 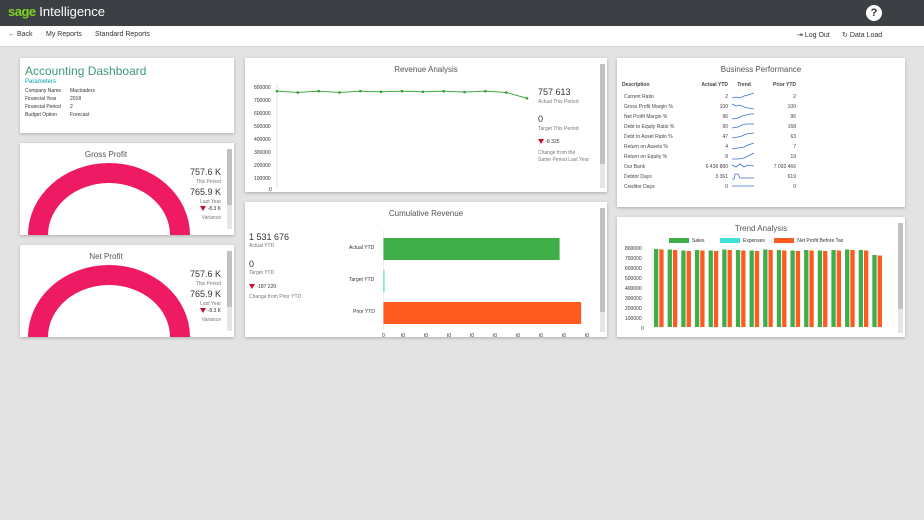 What do you see at coordinates (20, 34) in the screenshot?
I see `back-button: ← Back` at bounding box center [20, 34].